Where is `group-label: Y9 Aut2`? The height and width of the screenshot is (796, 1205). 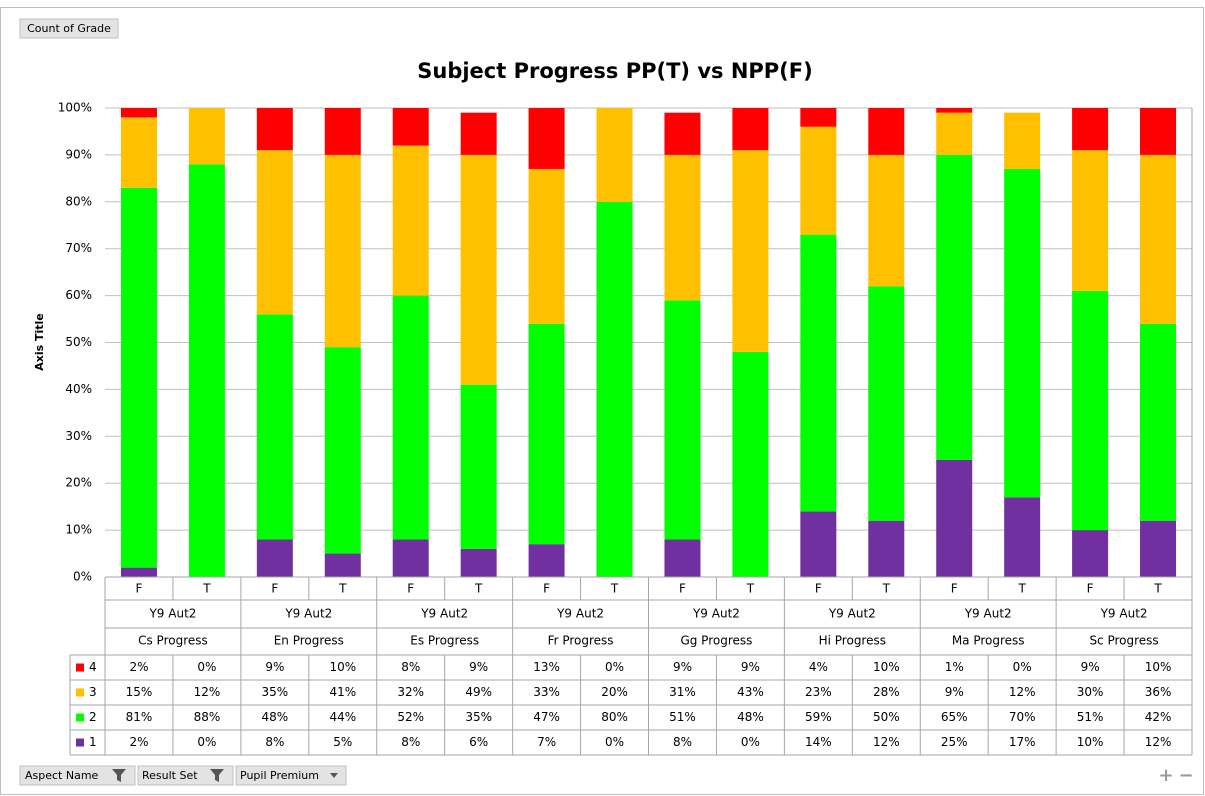
group-label: Y9 Aut2 is located at coordinates (1124, 614).